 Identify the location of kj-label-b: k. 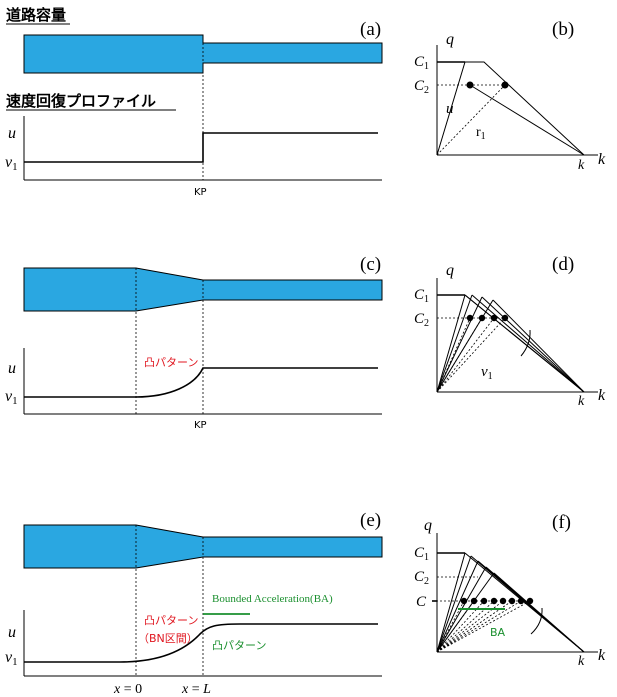
(581, 165).